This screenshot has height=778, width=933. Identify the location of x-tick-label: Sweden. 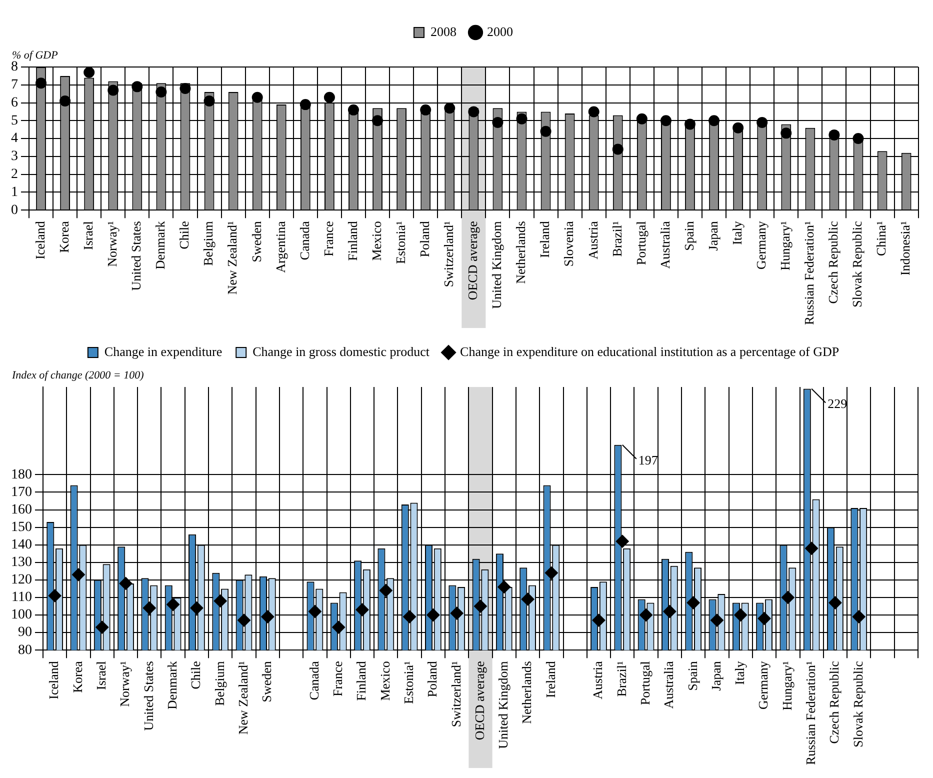
(256, 241).